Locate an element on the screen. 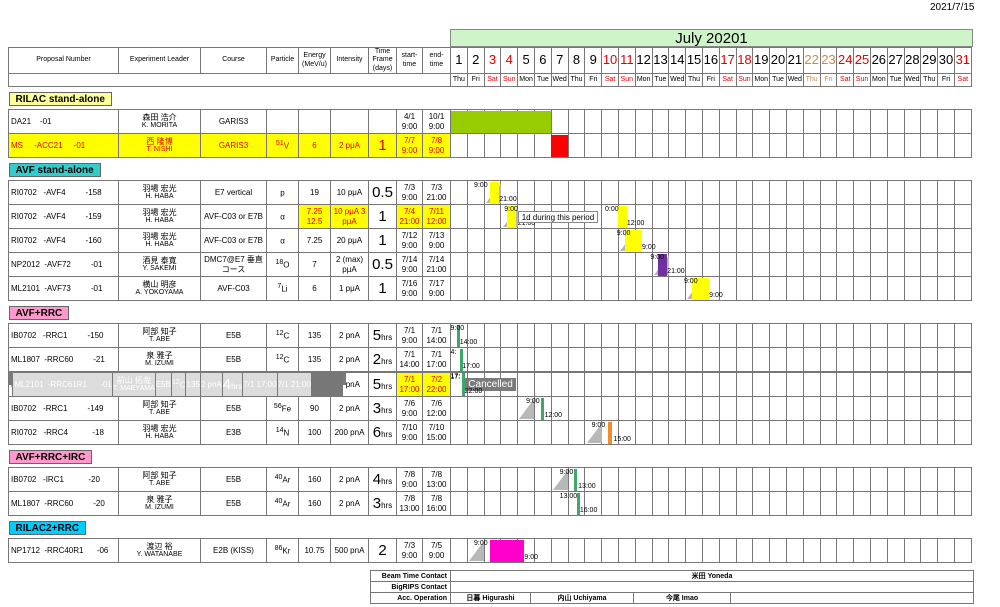 The height and width of the screenshot is (607, 1000). start-time: 7/3 9:00 is located at coordinates (409, 550).